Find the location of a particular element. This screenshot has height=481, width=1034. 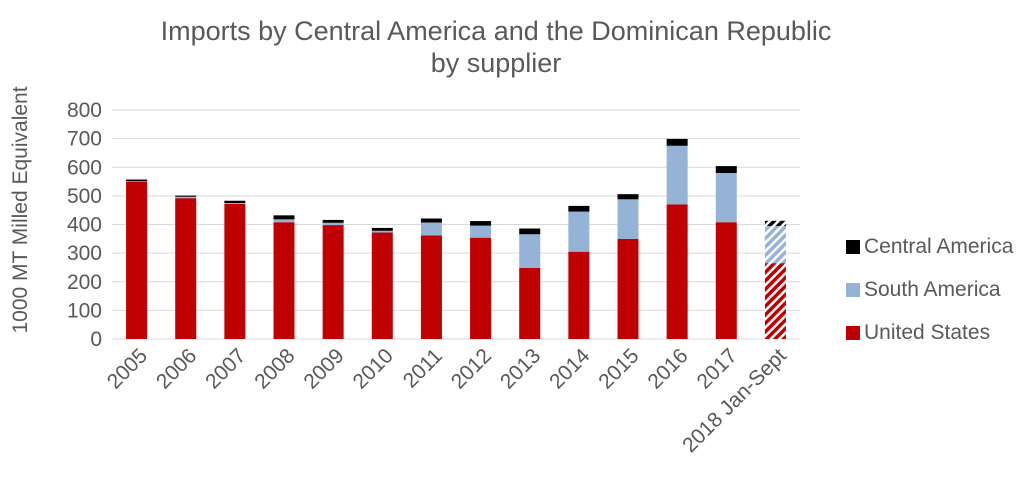

bar-south-america-2007 is located at coordinates (235, 203).